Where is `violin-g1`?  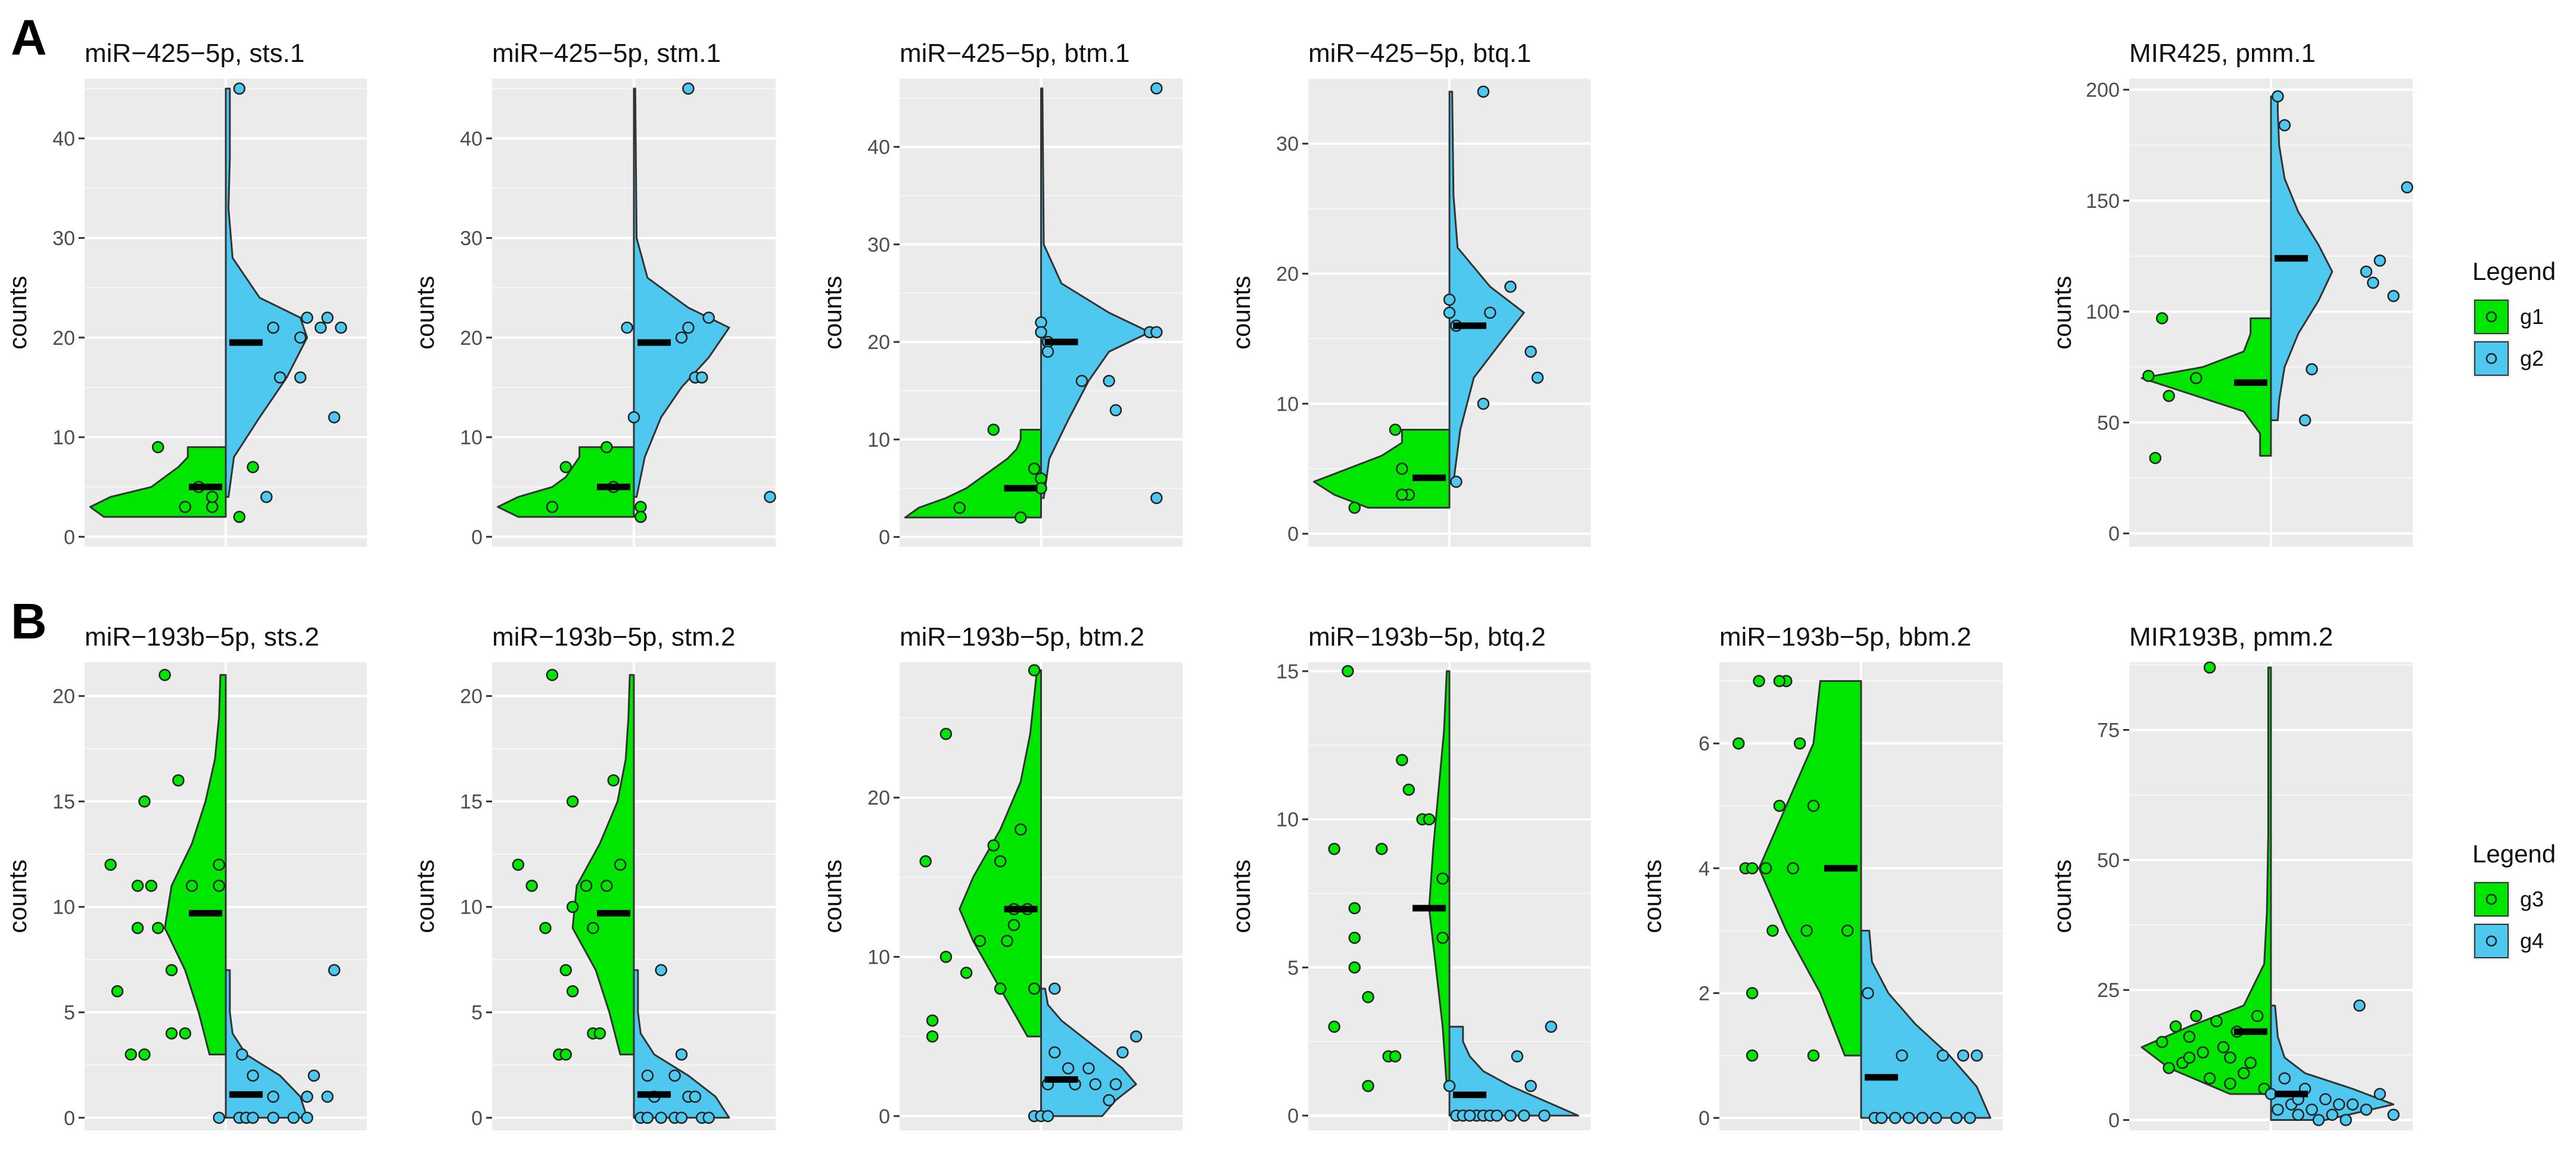
violin-g1 is located at coordinates (973, 474).